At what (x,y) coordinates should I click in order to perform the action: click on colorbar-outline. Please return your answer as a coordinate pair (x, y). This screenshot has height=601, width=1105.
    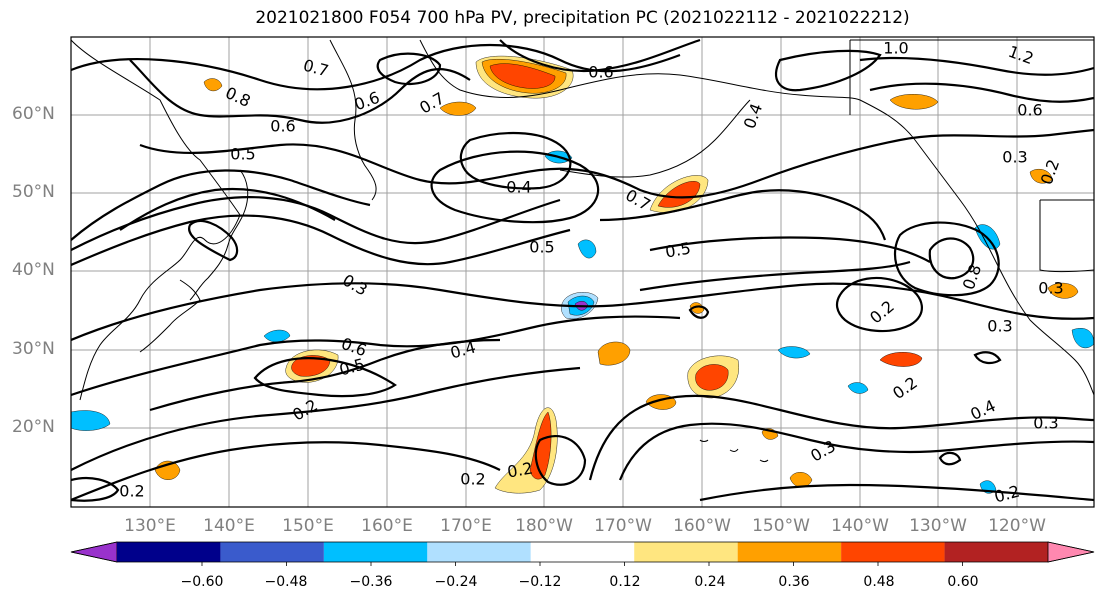
    Looking at the image, I should click on (582, 552).